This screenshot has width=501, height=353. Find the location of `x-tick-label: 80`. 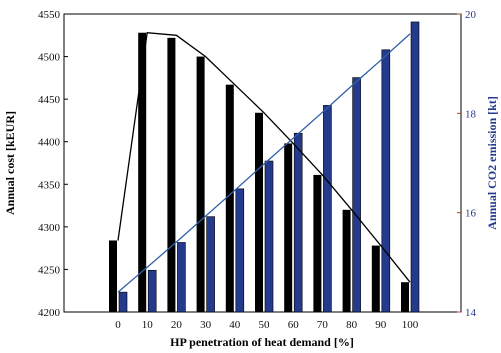

x-tick-label: 80 is located at coordinates (352, 325).